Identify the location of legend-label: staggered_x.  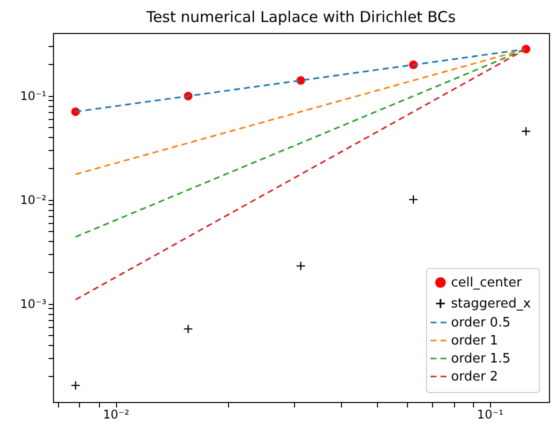
(491, 304).